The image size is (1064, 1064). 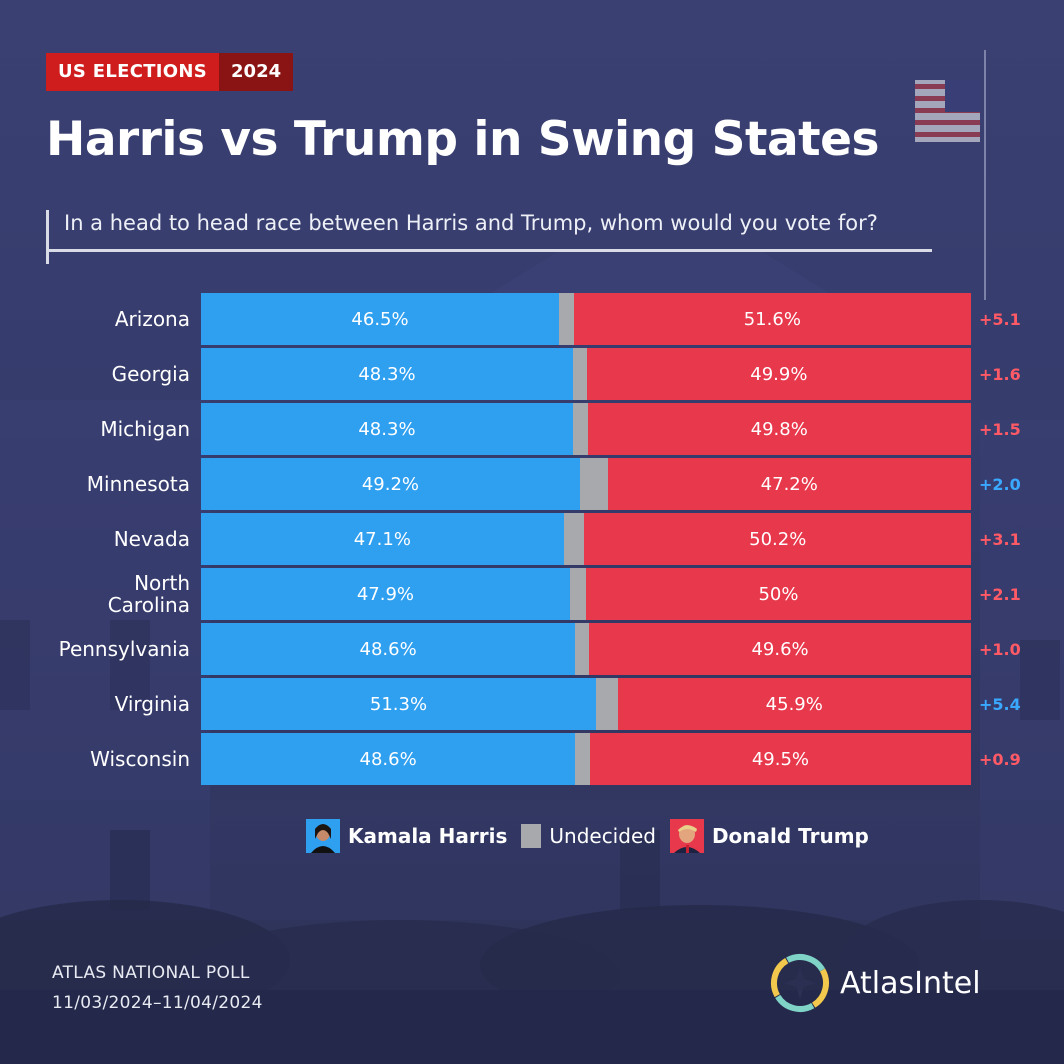 I want to click on data-label-harris: 47.9%, so click(x=385, y=594).